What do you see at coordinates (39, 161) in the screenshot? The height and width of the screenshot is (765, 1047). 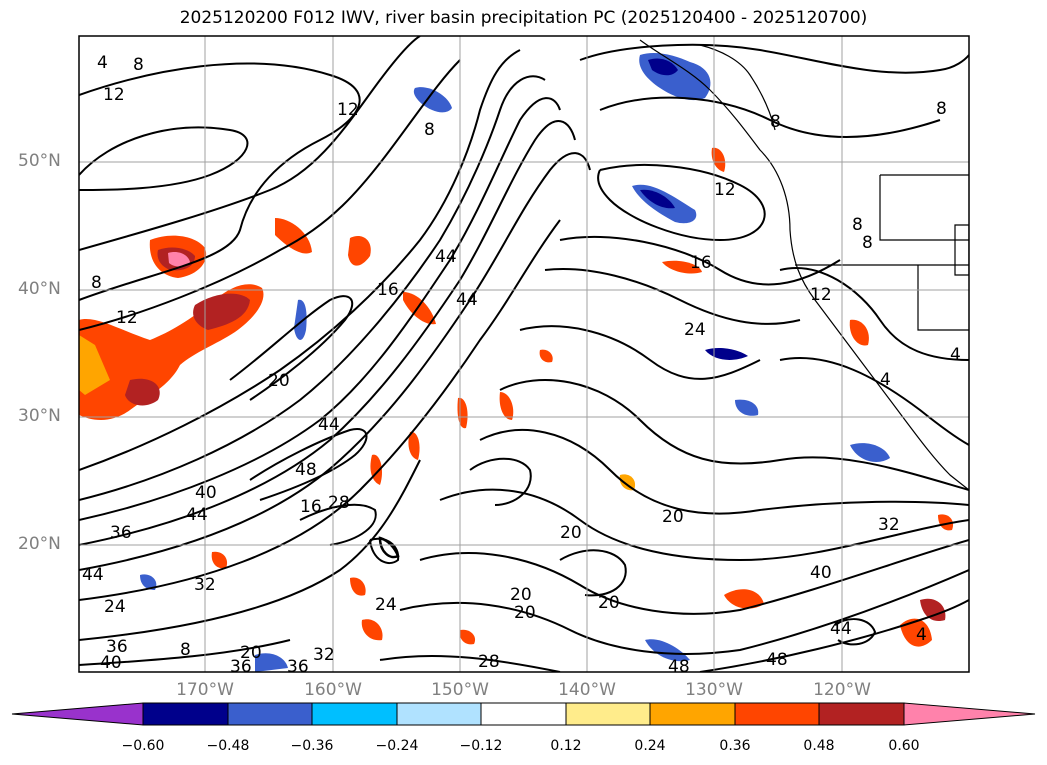 I see `lat-label-50n: 50°N` at bounding box center [39, 161].